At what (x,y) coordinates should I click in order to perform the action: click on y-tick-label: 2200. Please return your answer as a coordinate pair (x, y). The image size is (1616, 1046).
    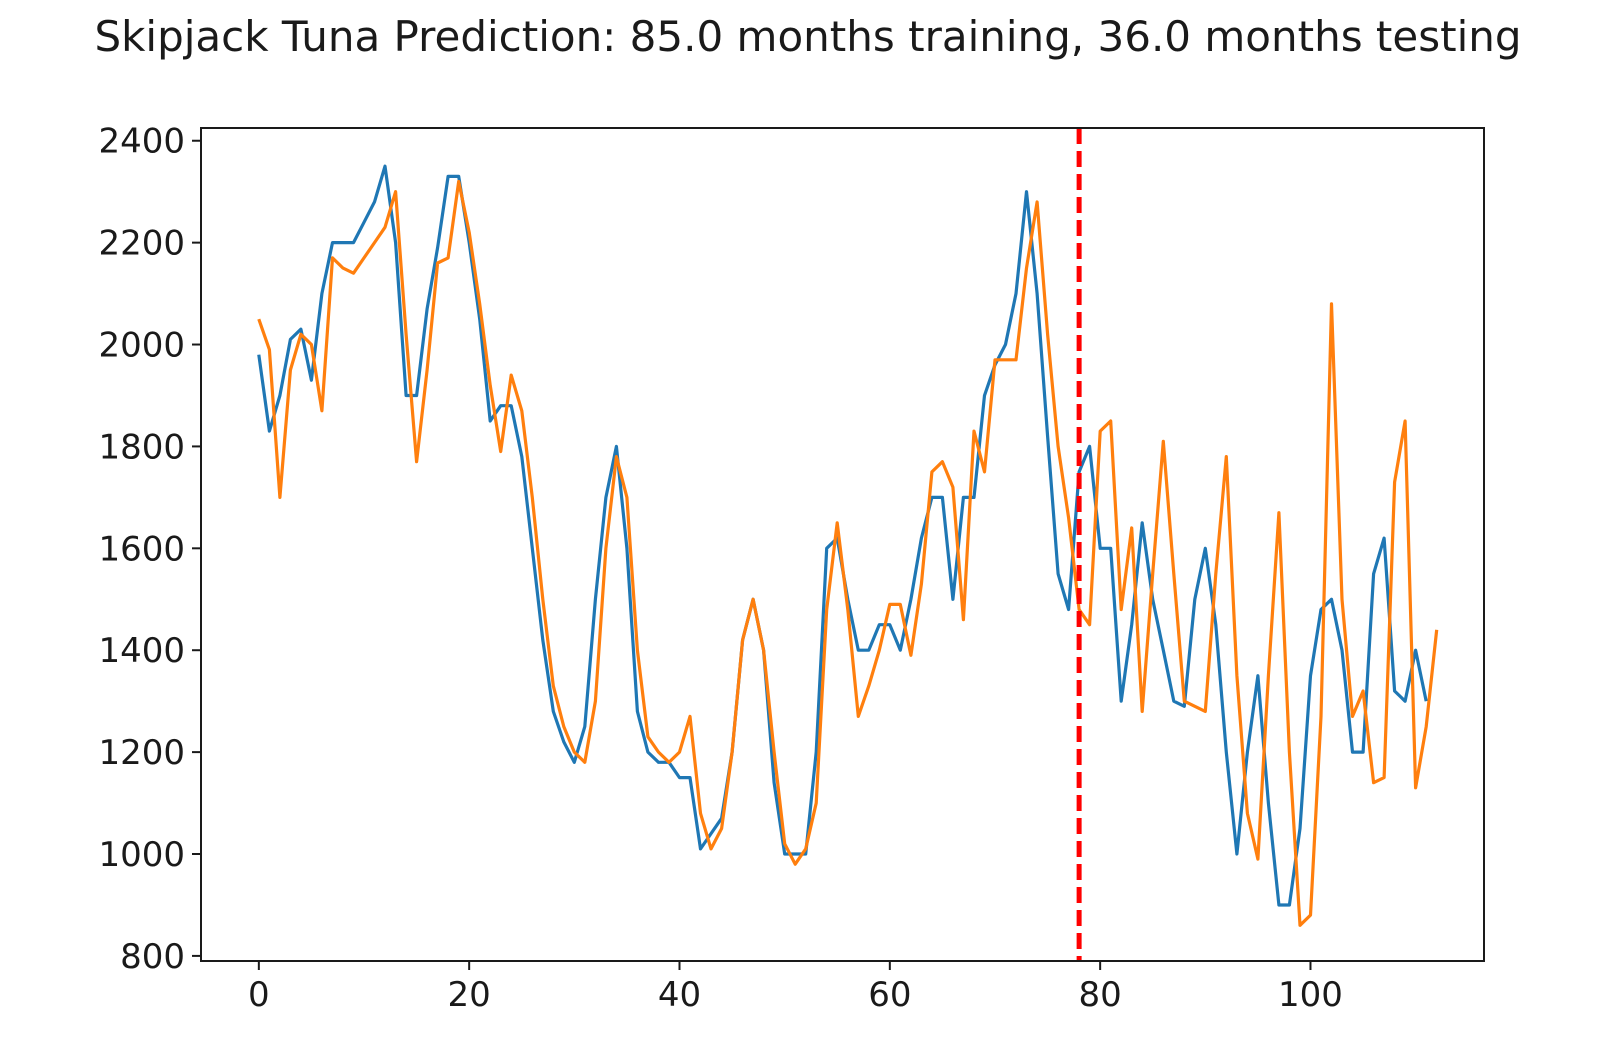
    Looking at the image, I should click on (141, 244).